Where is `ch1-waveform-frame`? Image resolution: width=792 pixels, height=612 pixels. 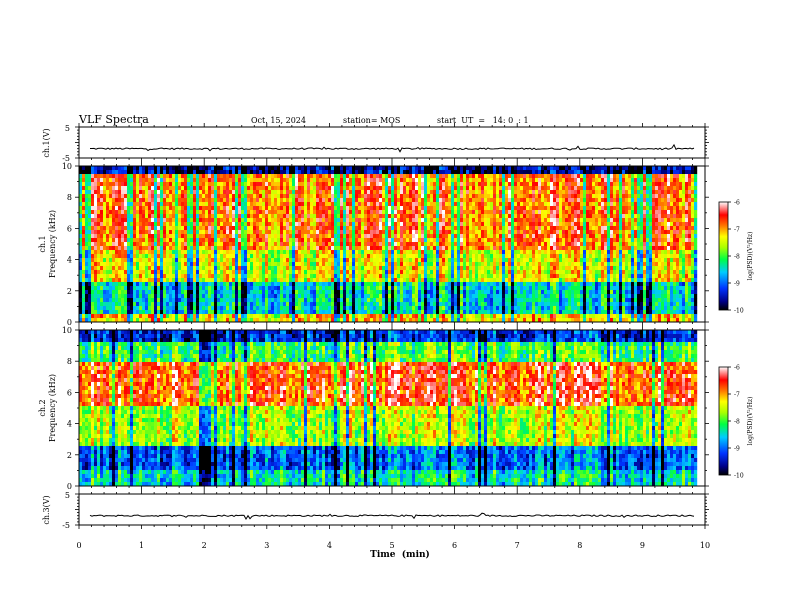 ch1-waveform-frame is located at coordinates (392, 142).